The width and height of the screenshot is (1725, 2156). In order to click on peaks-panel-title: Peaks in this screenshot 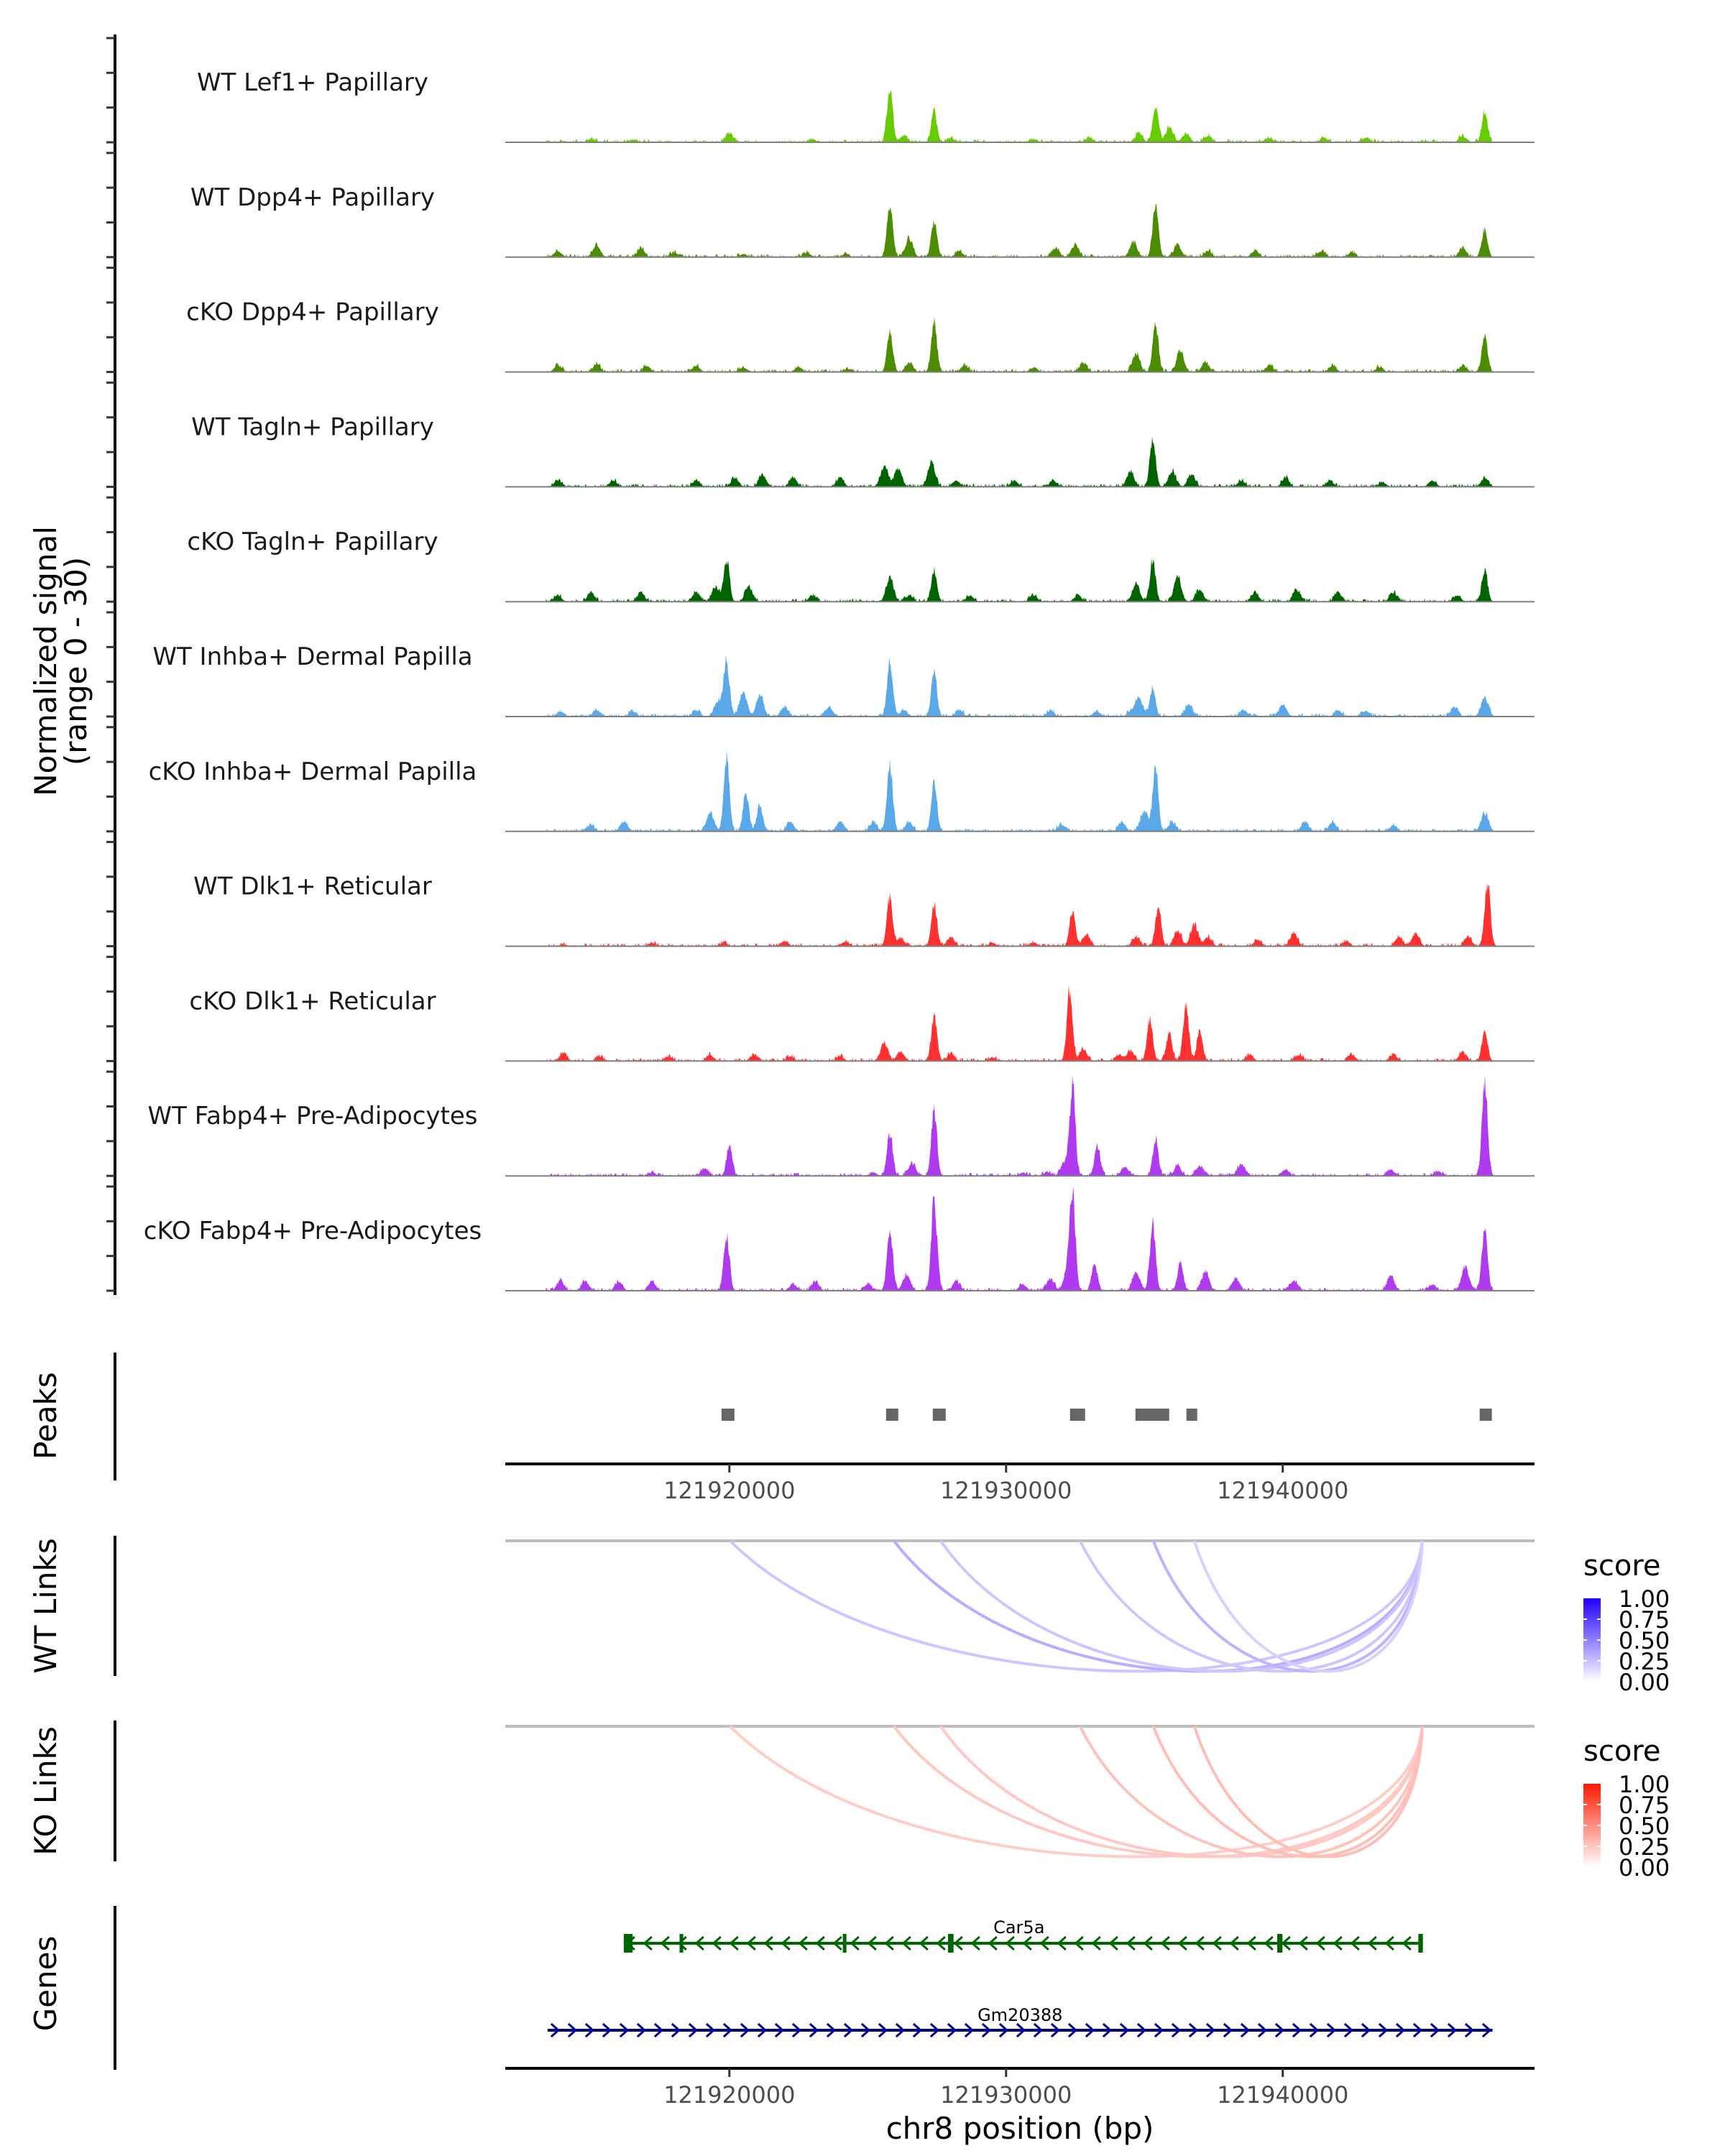, I will do `click(45, 1416)`.